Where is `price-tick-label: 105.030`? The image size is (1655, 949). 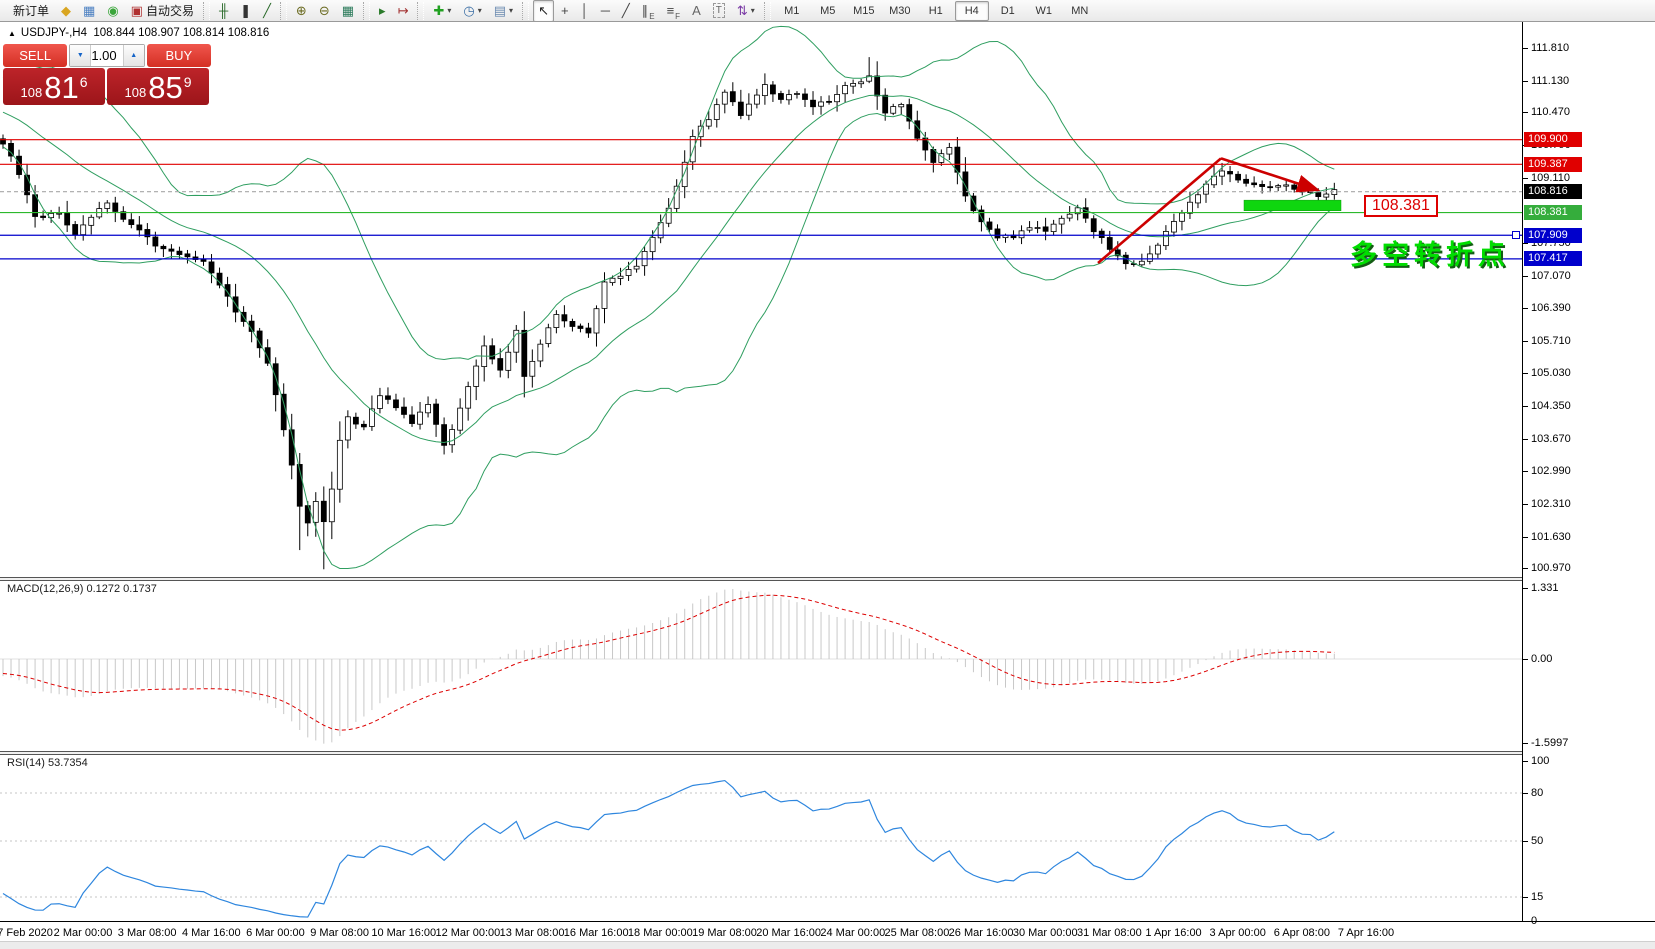
price-tick-label: 105.030 is located at coordinates (1551, 373).